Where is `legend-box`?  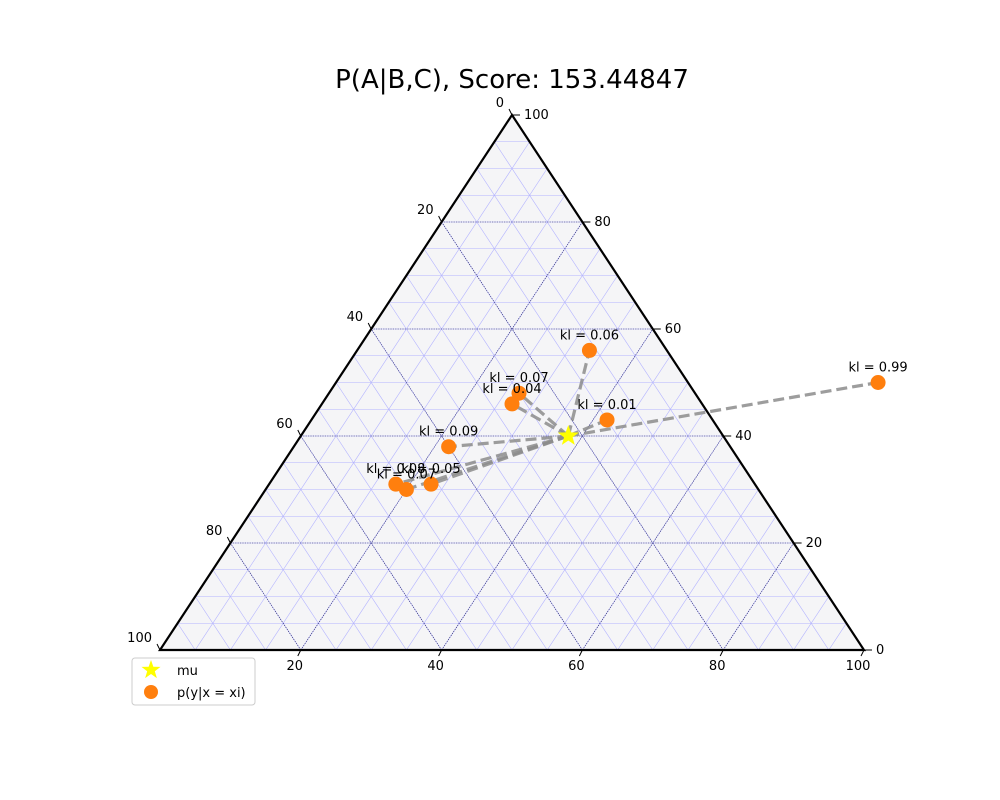
legend-box is located at coordinates (193, 681).